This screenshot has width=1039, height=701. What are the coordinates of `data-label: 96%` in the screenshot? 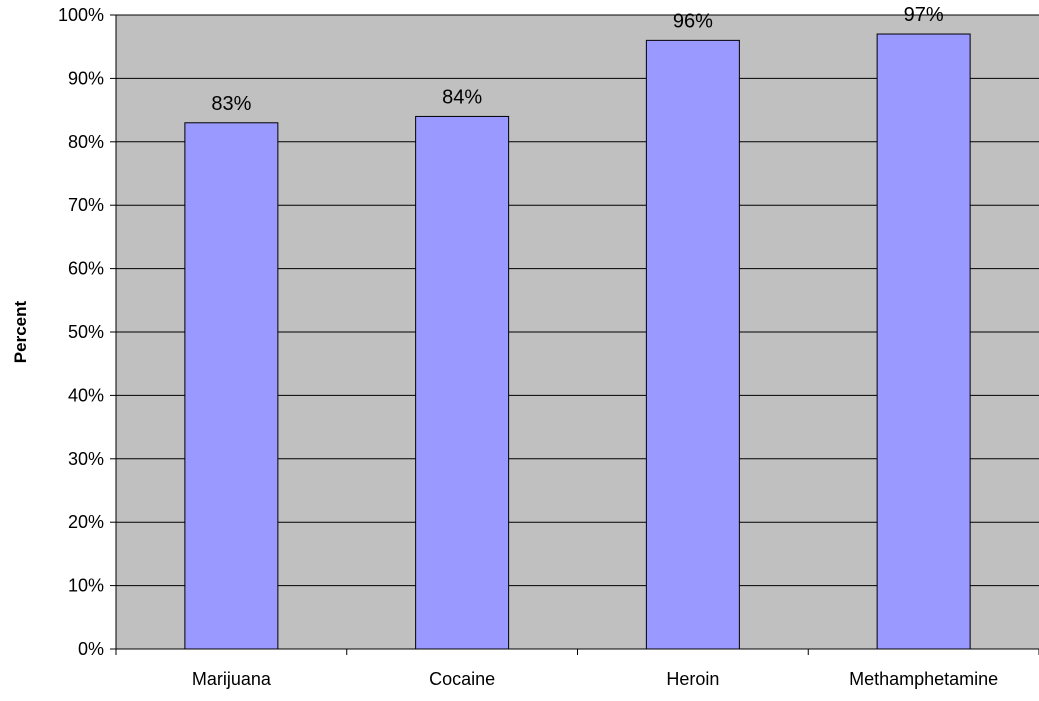 It's located at (693, 21).